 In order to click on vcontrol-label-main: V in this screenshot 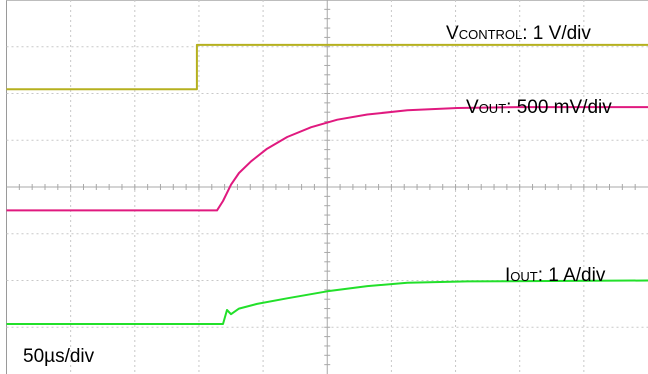, I will do `click(452, 33)`.